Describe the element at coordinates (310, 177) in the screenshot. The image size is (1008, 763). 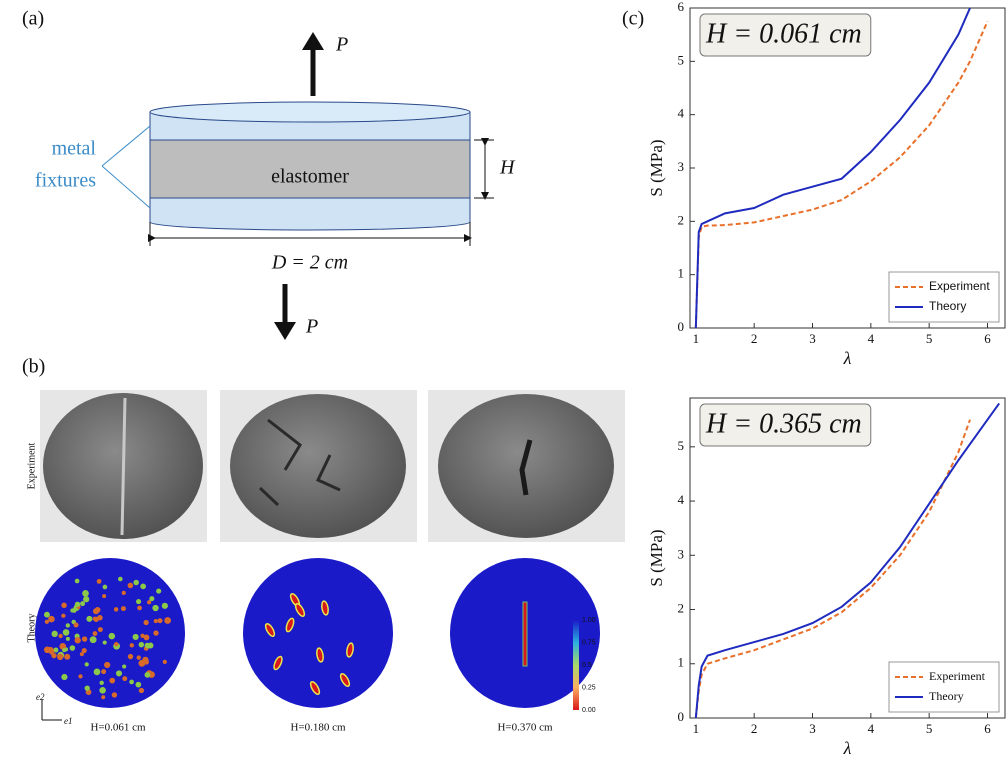
I see `material-label: elastomer` at that location.